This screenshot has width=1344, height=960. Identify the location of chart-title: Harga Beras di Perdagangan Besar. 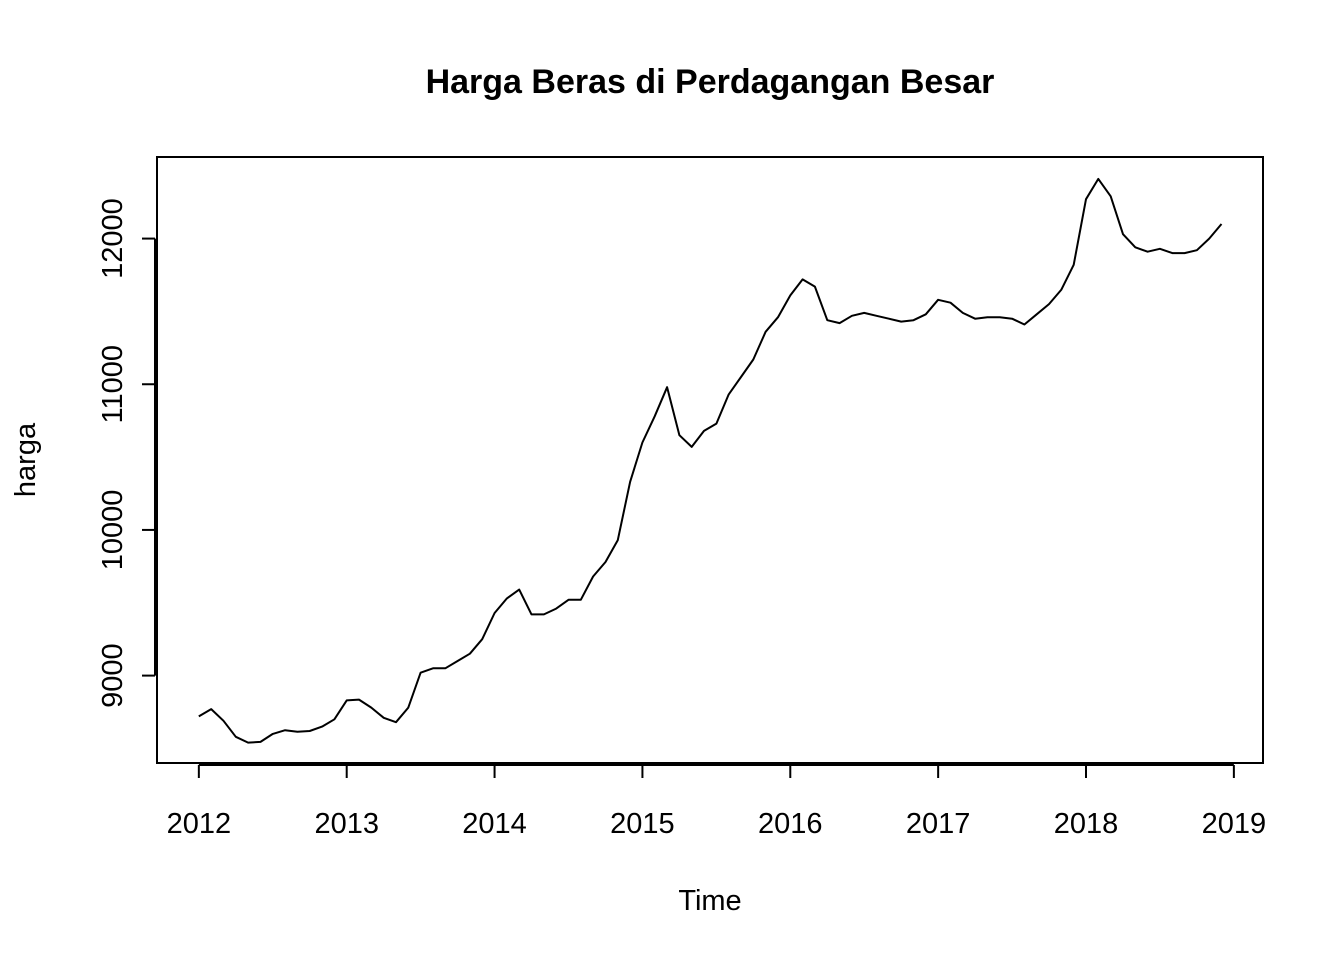
(710, 82).